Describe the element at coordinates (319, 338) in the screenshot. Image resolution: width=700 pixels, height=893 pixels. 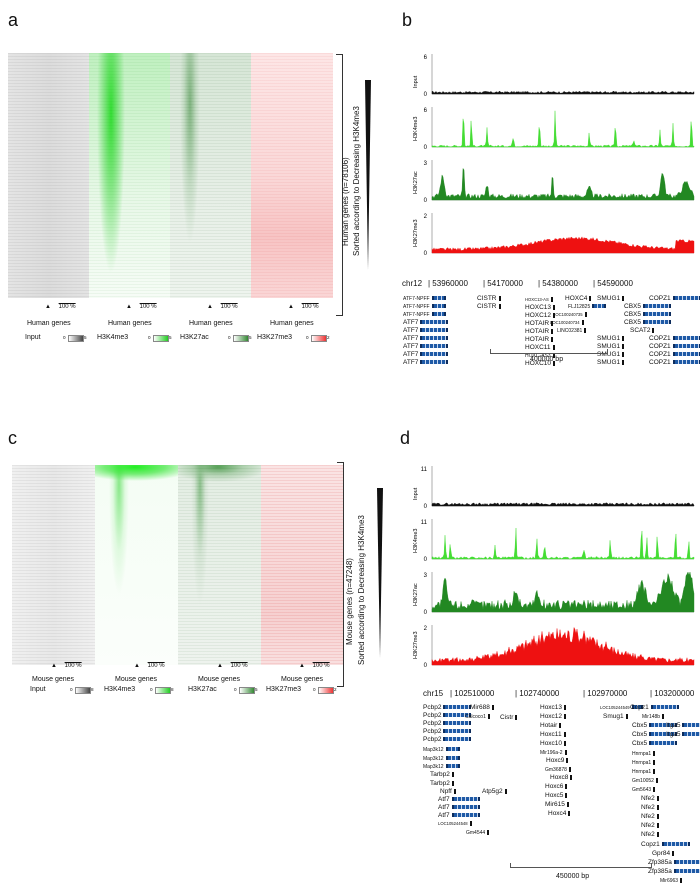
I see `a-legend-k27me3-bar` at that location.